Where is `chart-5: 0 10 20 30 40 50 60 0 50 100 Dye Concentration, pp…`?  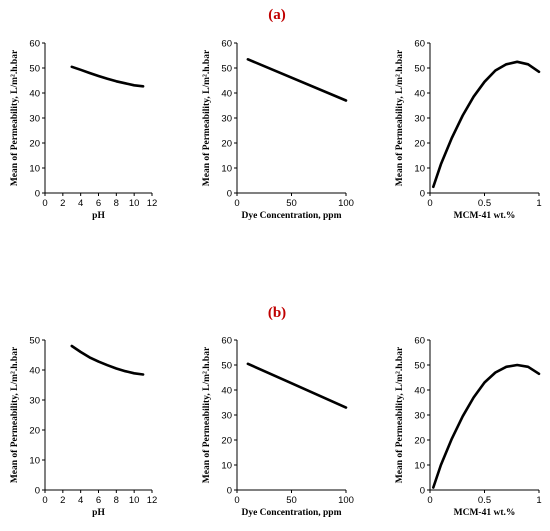 chart-5: 0 10 20 30 40 50 60 0 50 100 Dye Concentration, pp… is located at coordinates (278, 426).